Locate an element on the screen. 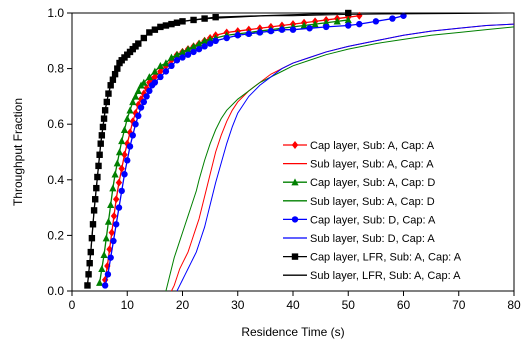 This screenshot has width=521, height=343. y-tick-label: 0.8 is located at coordinates (55, 69).